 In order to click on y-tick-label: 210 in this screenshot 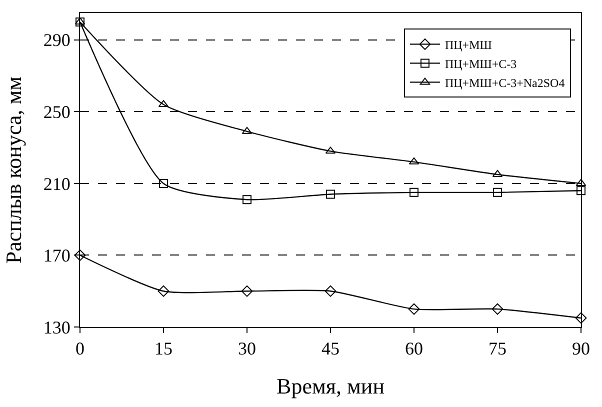, I will do `click(56, 184)`.